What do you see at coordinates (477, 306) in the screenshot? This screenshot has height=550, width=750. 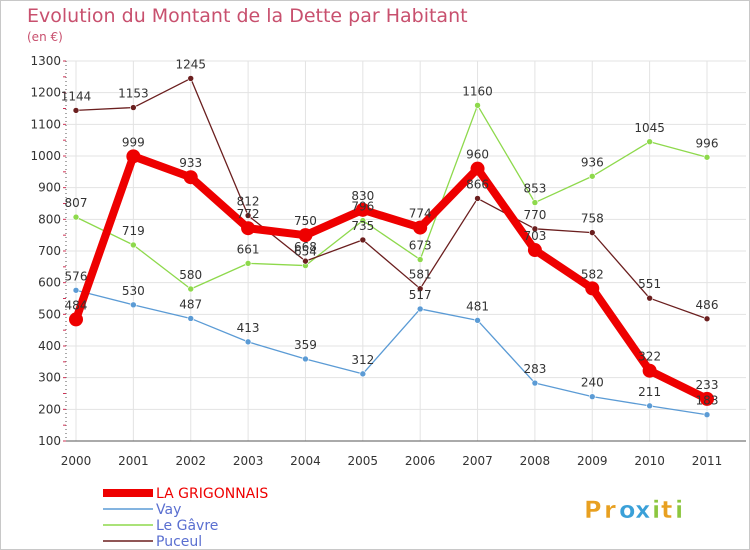 I see `data-label-vay: 481` at bounding box center [477, 306].